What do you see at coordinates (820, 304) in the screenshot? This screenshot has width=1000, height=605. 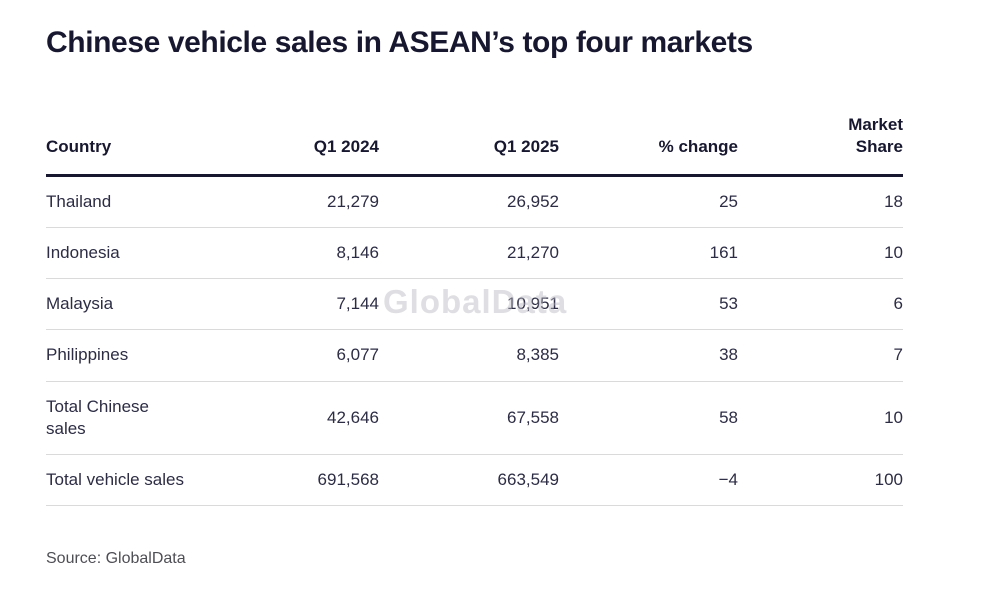 I see `cell-market-share: 6` at bounding box center [820, 304].